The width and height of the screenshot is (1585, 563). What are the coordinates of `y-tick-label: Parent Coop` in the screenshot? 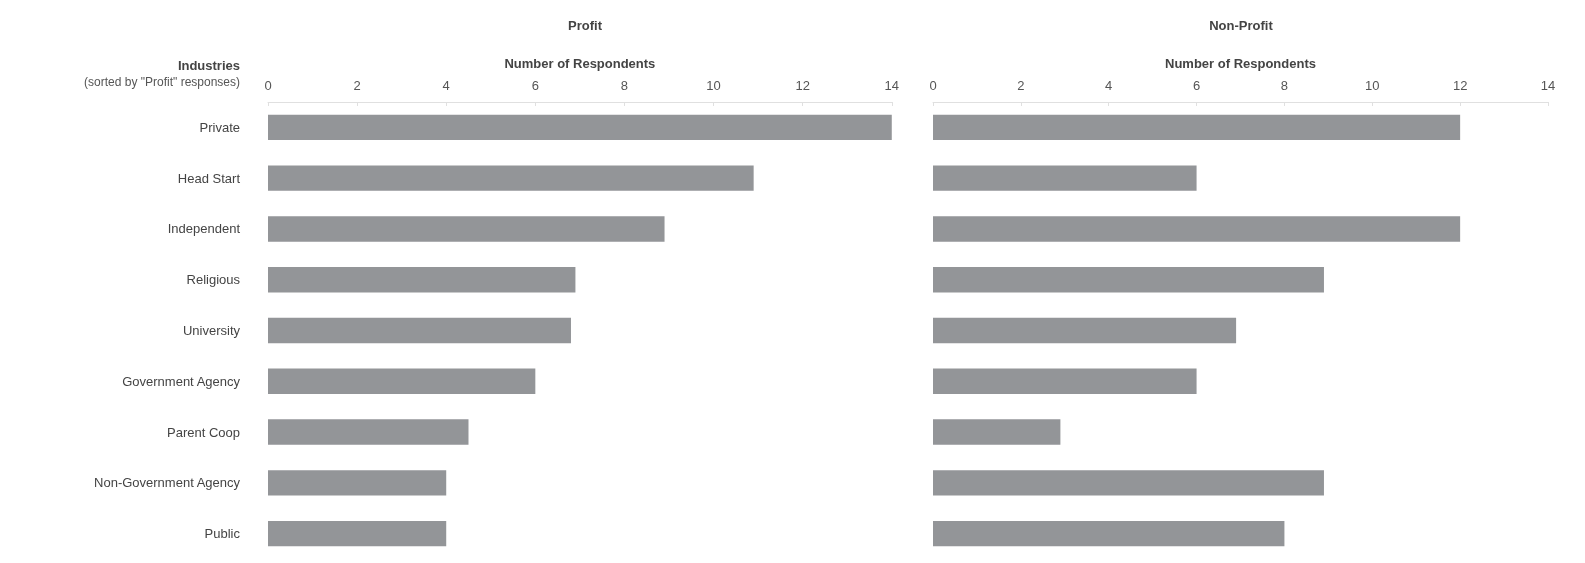 It's located at (203, 432).